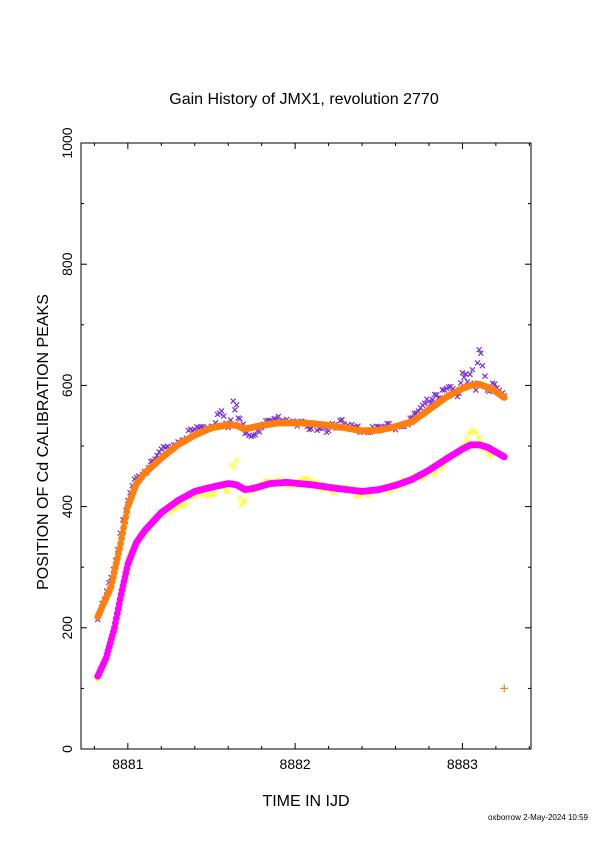 This screenshot has height=842, width=595. Describe the element at coordinates (67, 386) in the screenshot. I see `y-tick-label: 600` at that location.